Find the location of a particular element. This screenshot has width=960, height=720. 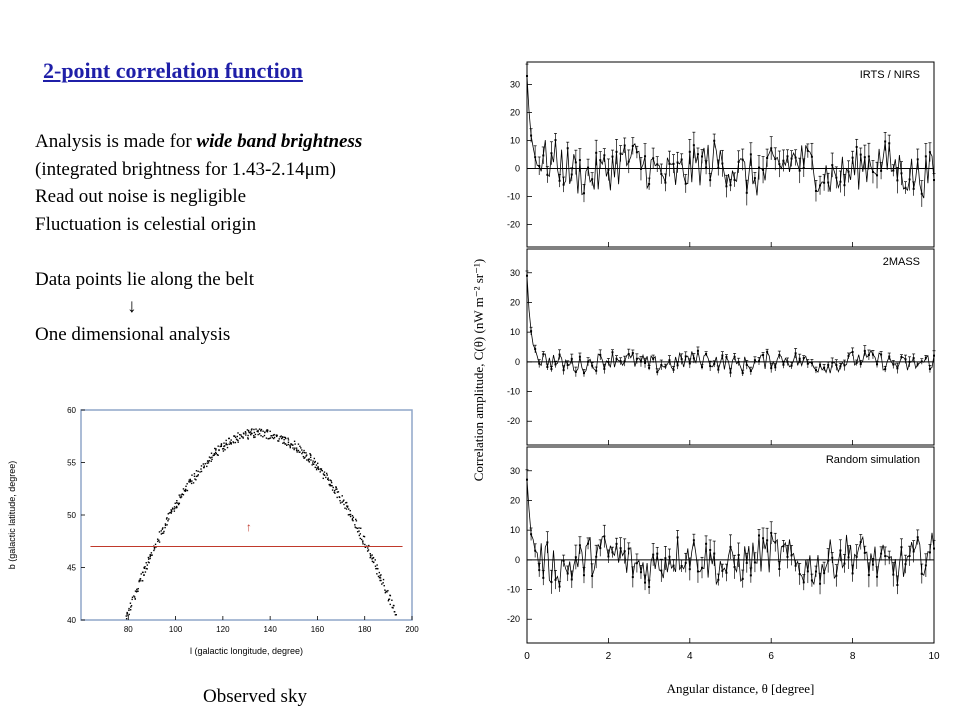

y-tick-label: 50 is located at coordinates (71, 515).